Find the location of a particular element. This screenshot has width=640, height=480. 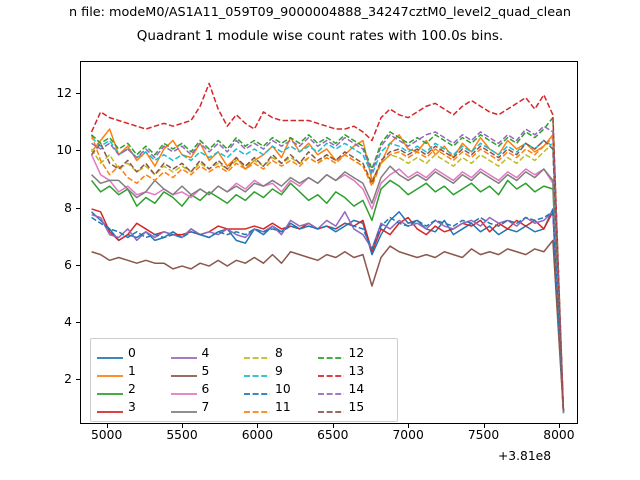

legend-label-2: 2 is located at coordinates (132, 388).